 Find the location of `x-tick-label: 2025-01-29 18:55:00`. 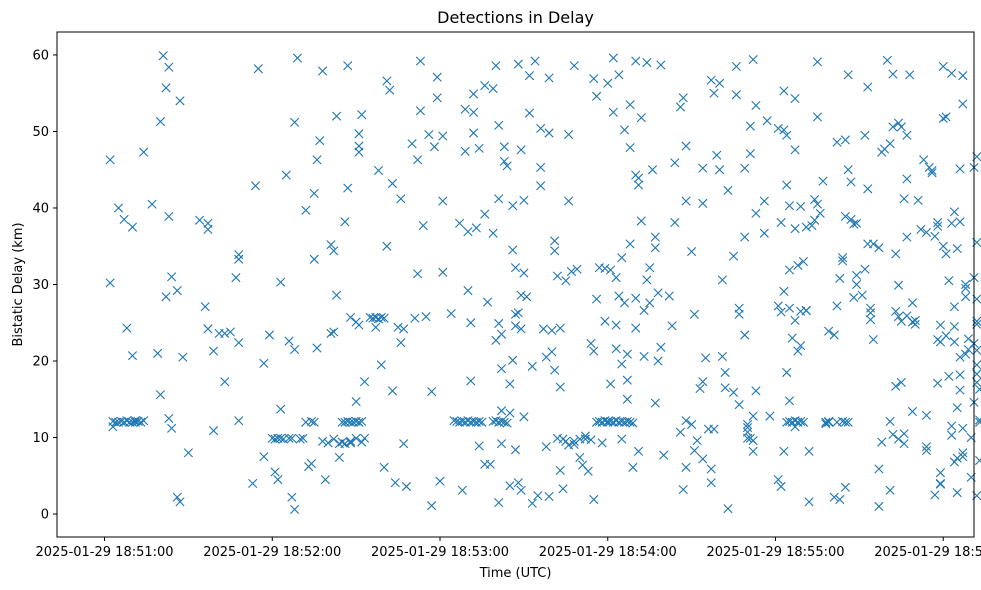

x-tick-label: 2025-01-29 18:55:00 is located at coordinates (775, 552).